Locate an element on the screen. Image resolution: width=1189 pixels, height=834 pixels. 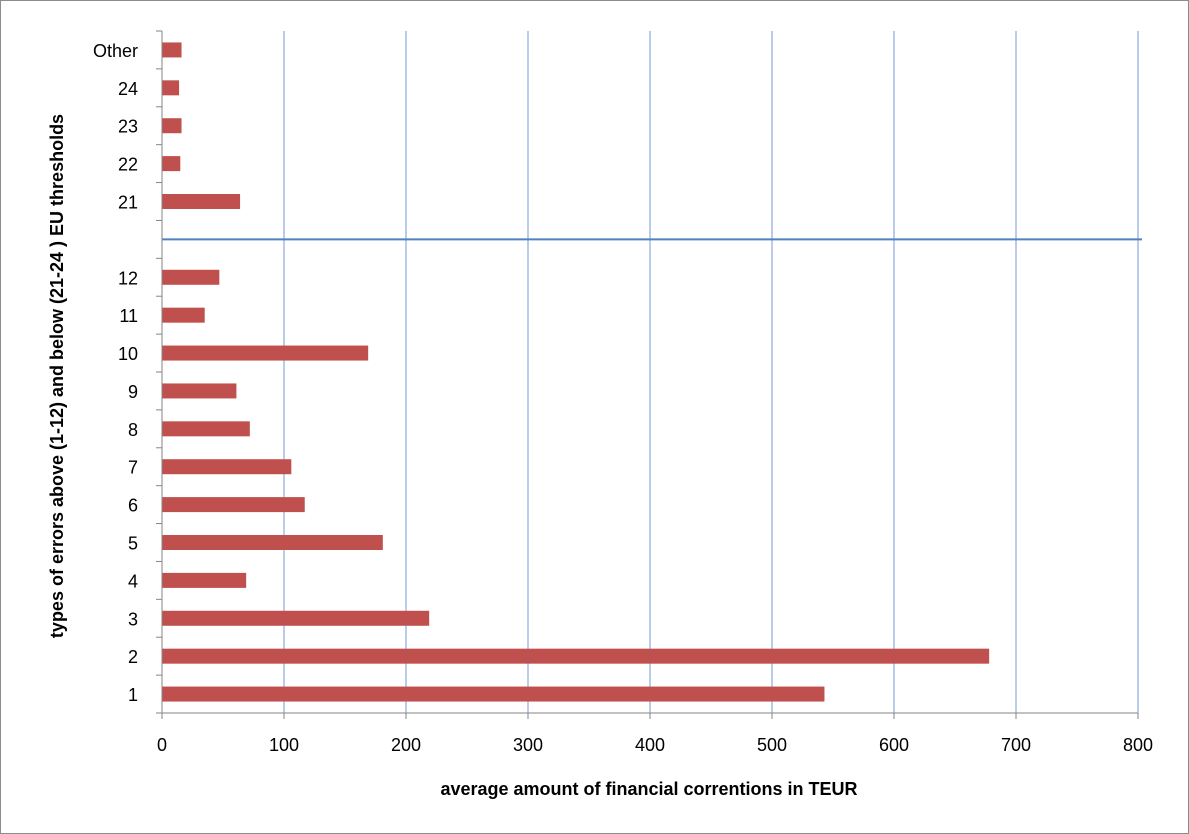
y-tick-label: 5 is located at coordinates (133, 544).